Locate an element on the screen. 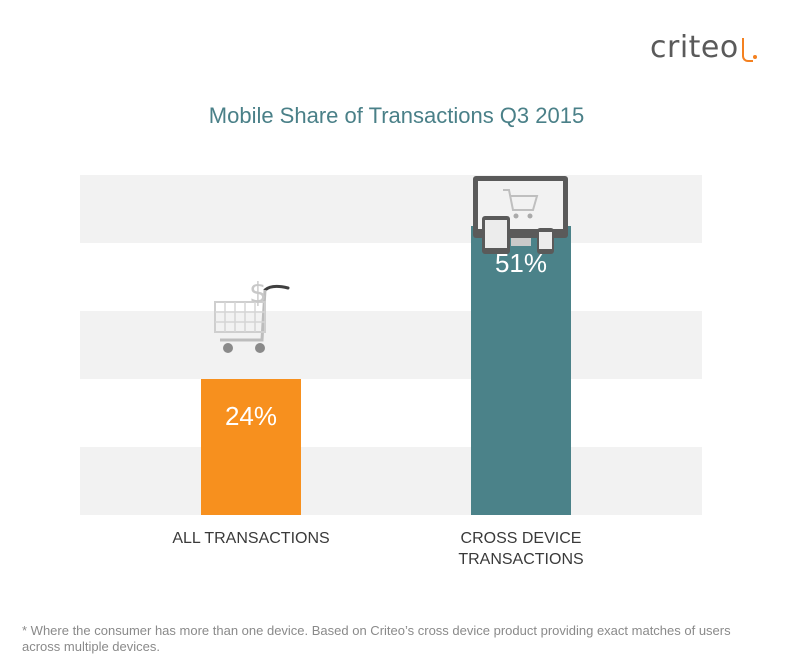 This screenshot has width=793, height=665. bar-value-label: 51% is located at coordinates (521, 263).